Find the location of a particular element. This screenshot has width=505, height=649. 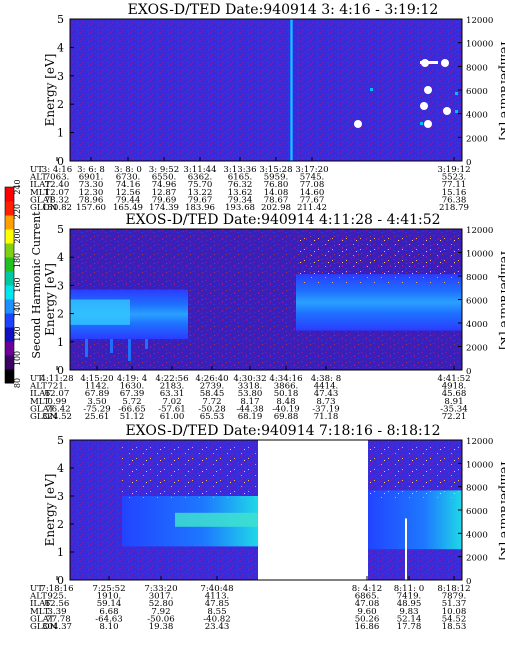

table-cell: 3.50 is located at coordinates (96, 402).